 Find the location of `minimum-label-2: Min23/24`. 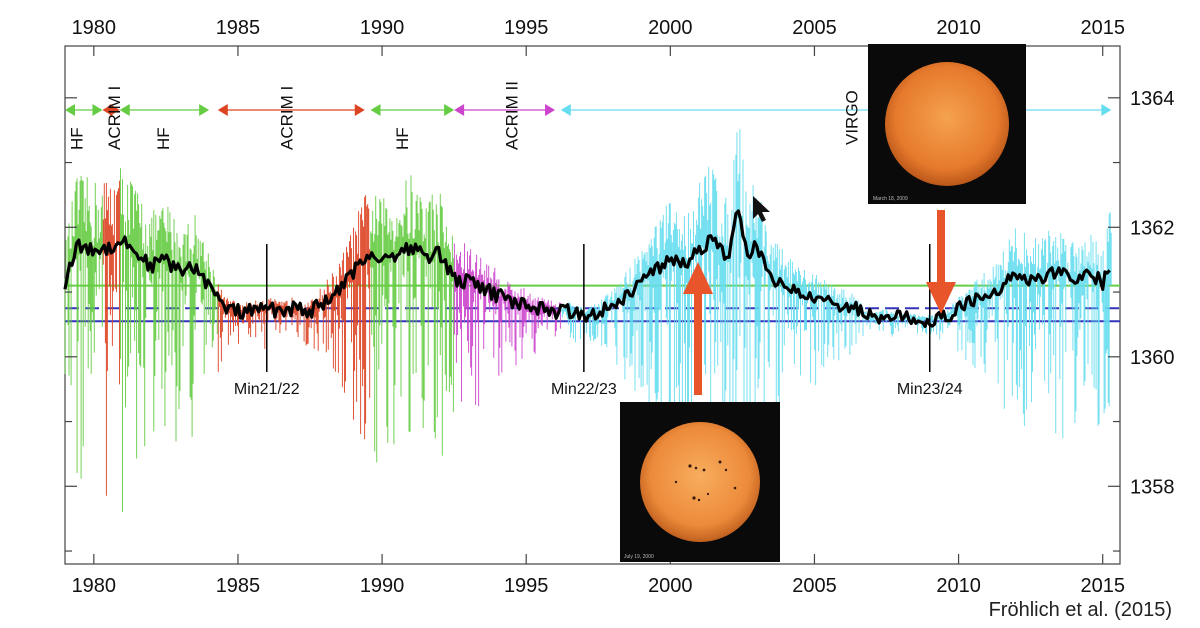

minimum-label-2: Min23/24 is located at coordinates (930, 389).